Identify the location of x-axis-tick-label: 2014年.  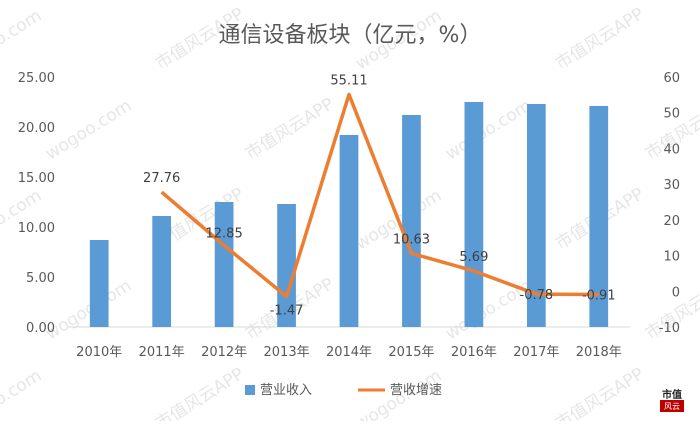
(349, 352).